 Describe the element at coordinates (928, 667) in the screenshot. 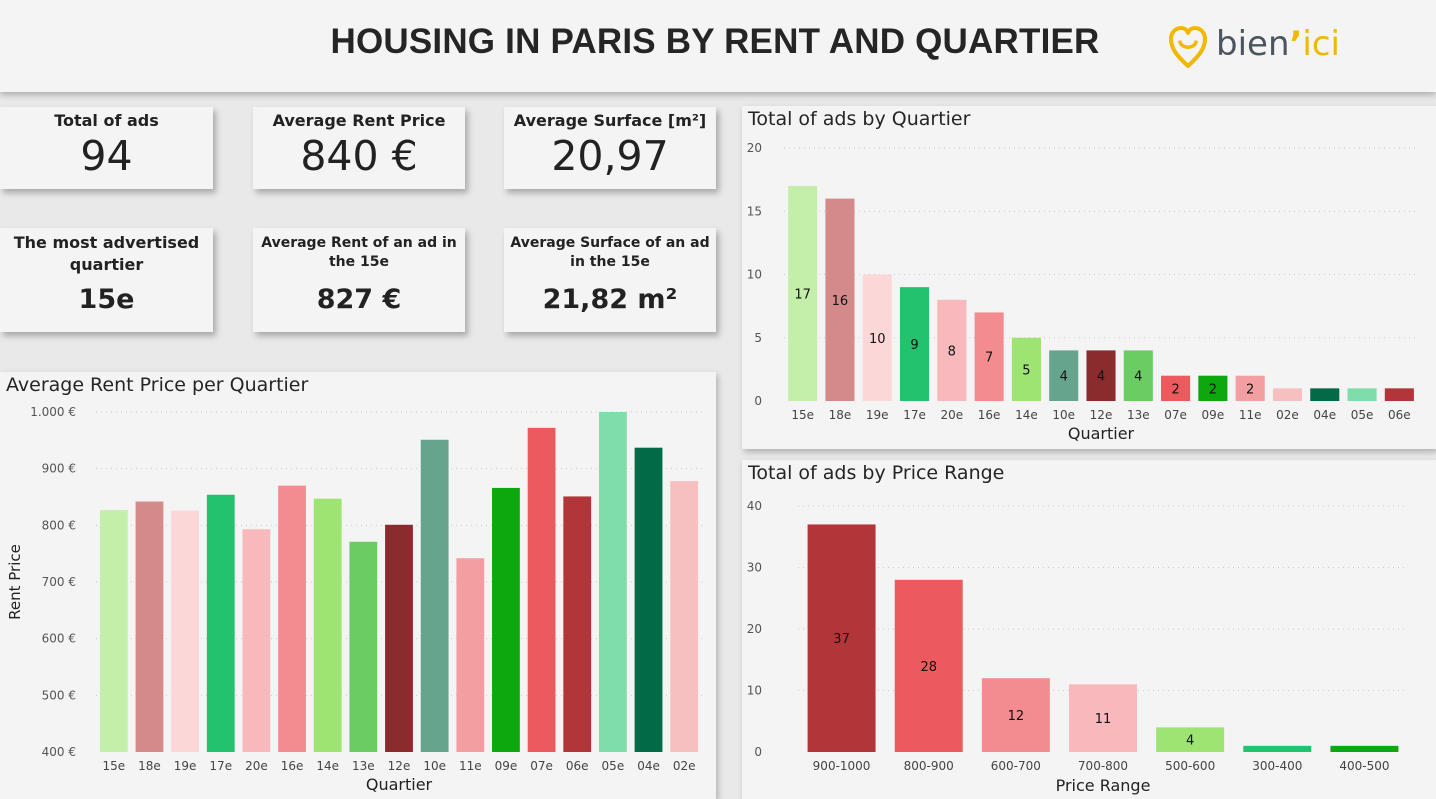

I see `data-label: 28` at that location.